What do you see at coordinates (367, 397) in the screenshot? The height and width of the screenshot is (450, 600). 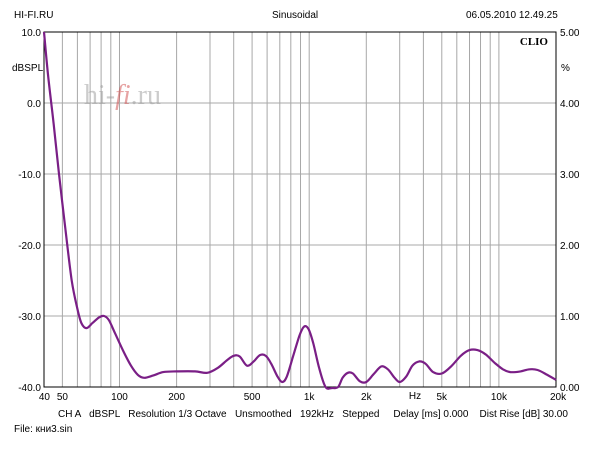 I see `x-tick-label: 2k` at bounding box center [367, 397].